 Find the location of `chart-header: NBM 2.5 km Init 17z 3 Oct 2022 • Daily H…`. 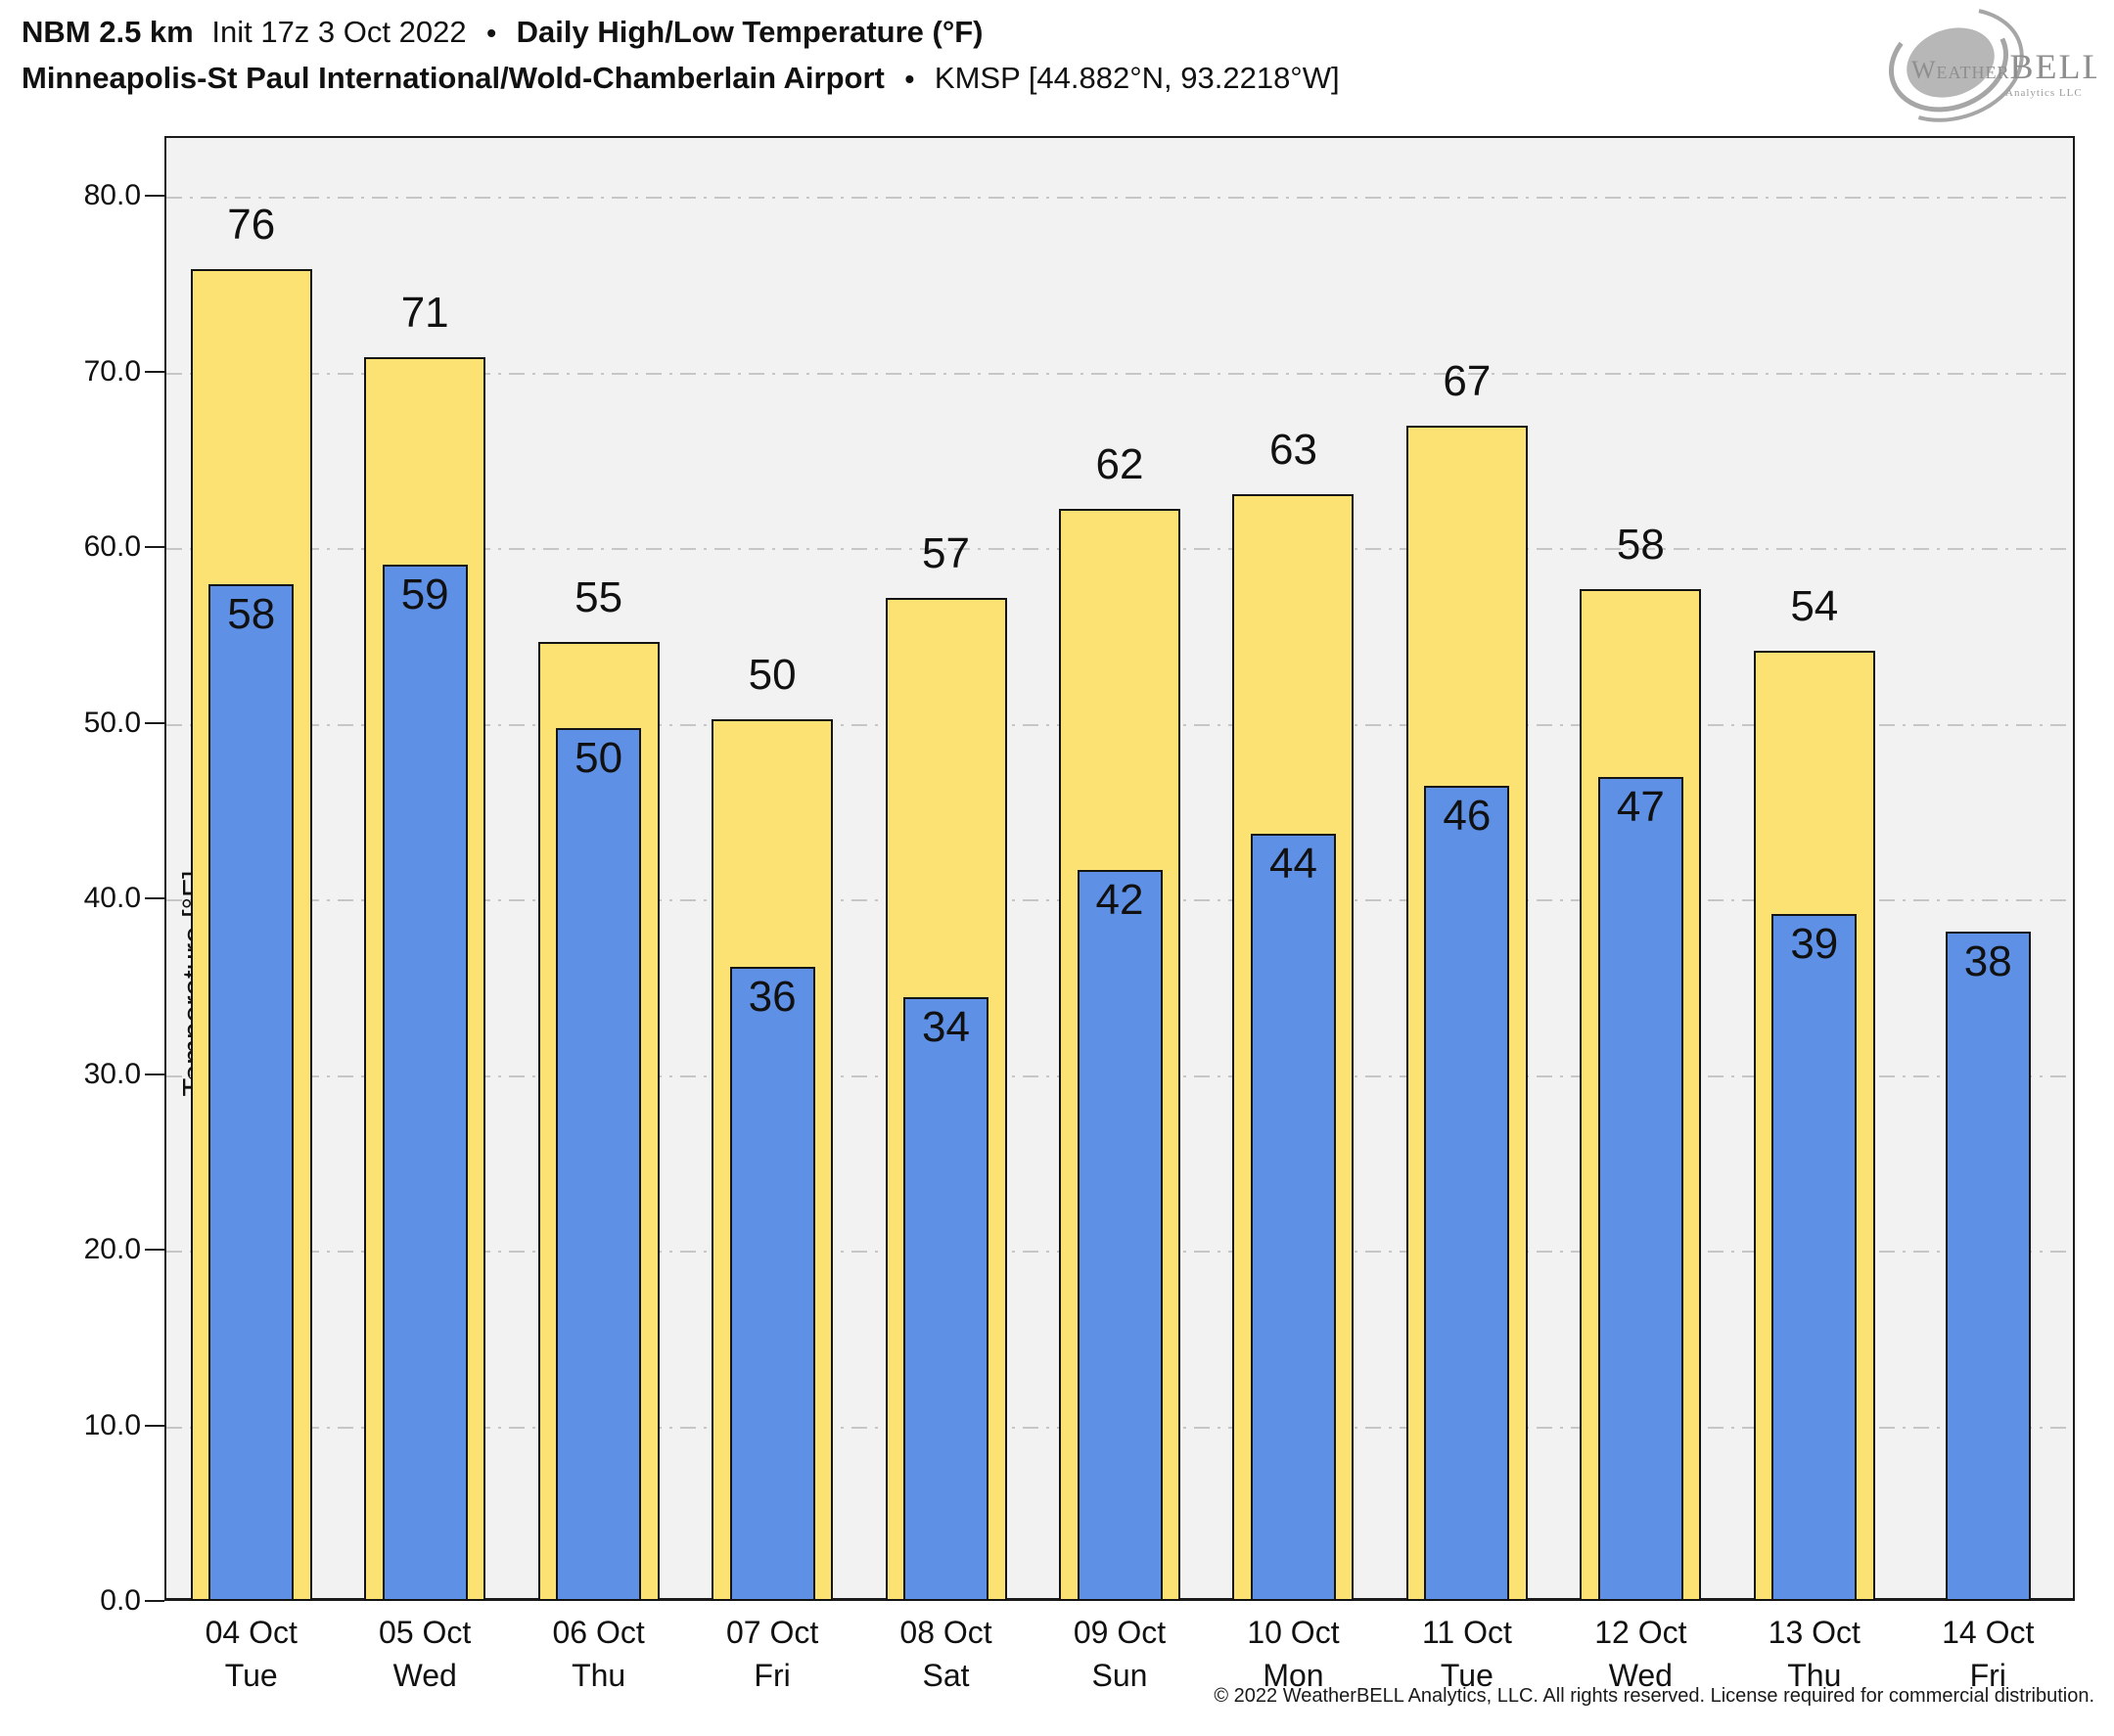

chart-header: NBM 2.5 km Init 17z 3 Oct 2022 • Daily H… is located at coordinates (681, 56).